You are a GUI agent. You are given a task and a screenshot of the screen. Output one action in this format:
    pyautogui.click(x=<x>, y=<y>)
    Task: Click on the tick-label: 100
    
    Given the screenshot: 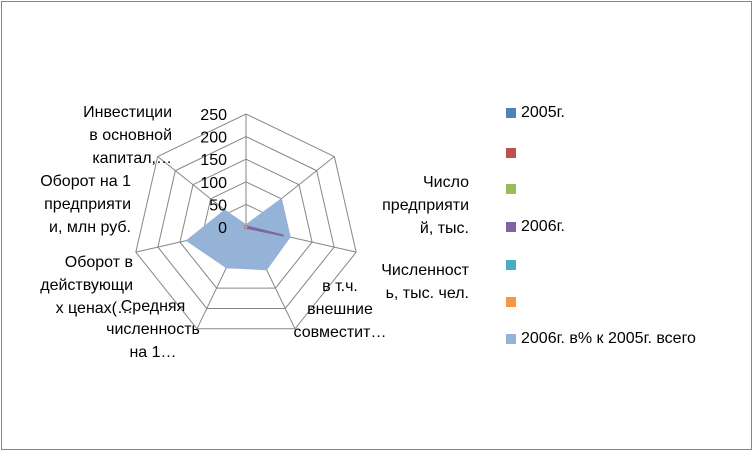 What is the action you would take?
    pyautogui.click(x=213, y=183)
    